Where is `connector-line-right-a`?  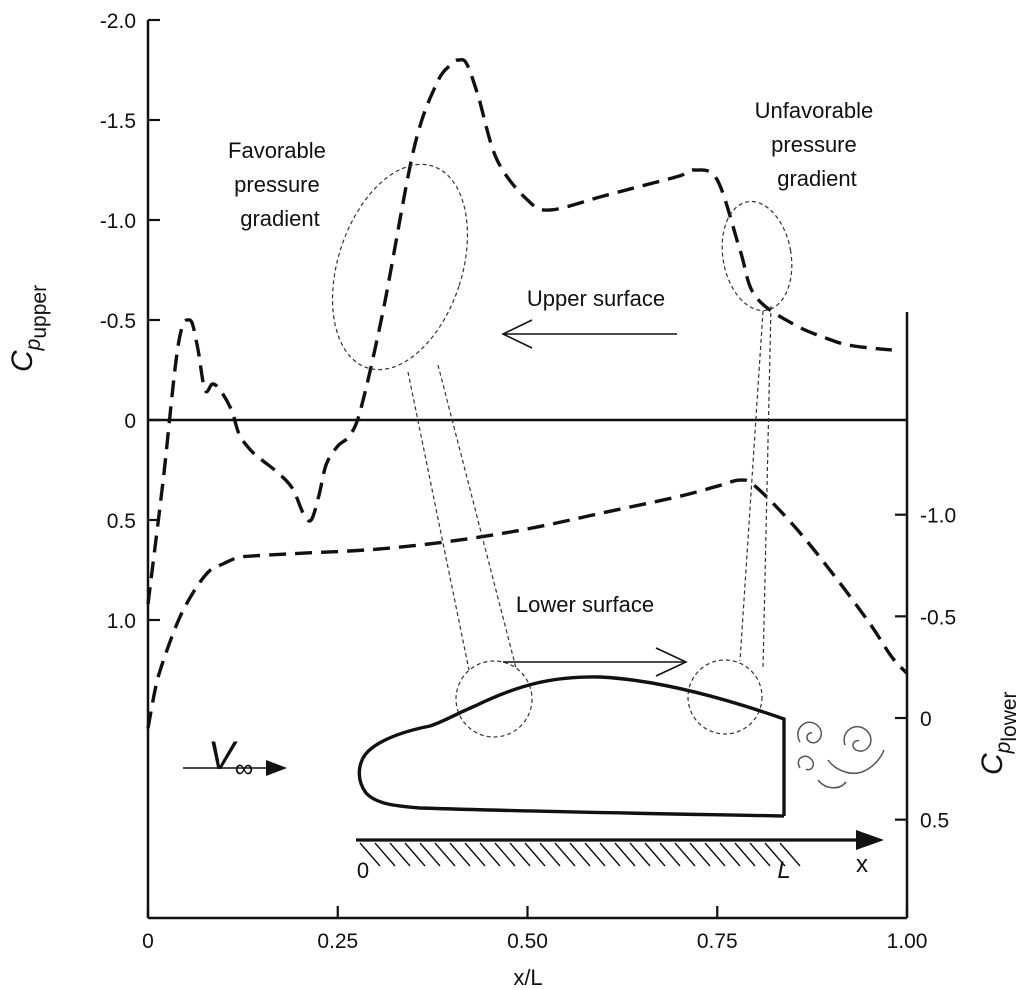 connector-line-right-a is located at coordinates (751, 486).